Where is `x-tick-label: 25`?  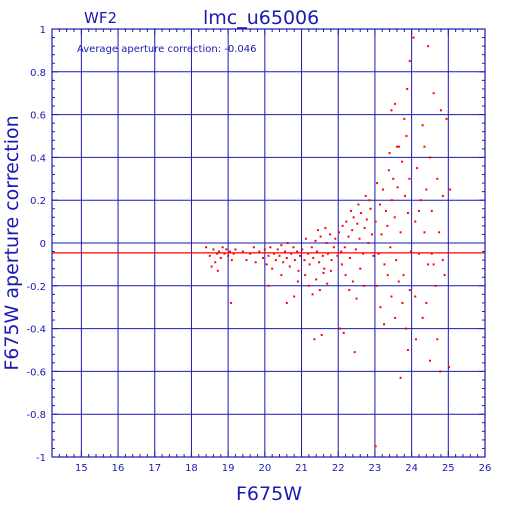
x-tick-label: 25 is located at coordinates (448, 468).